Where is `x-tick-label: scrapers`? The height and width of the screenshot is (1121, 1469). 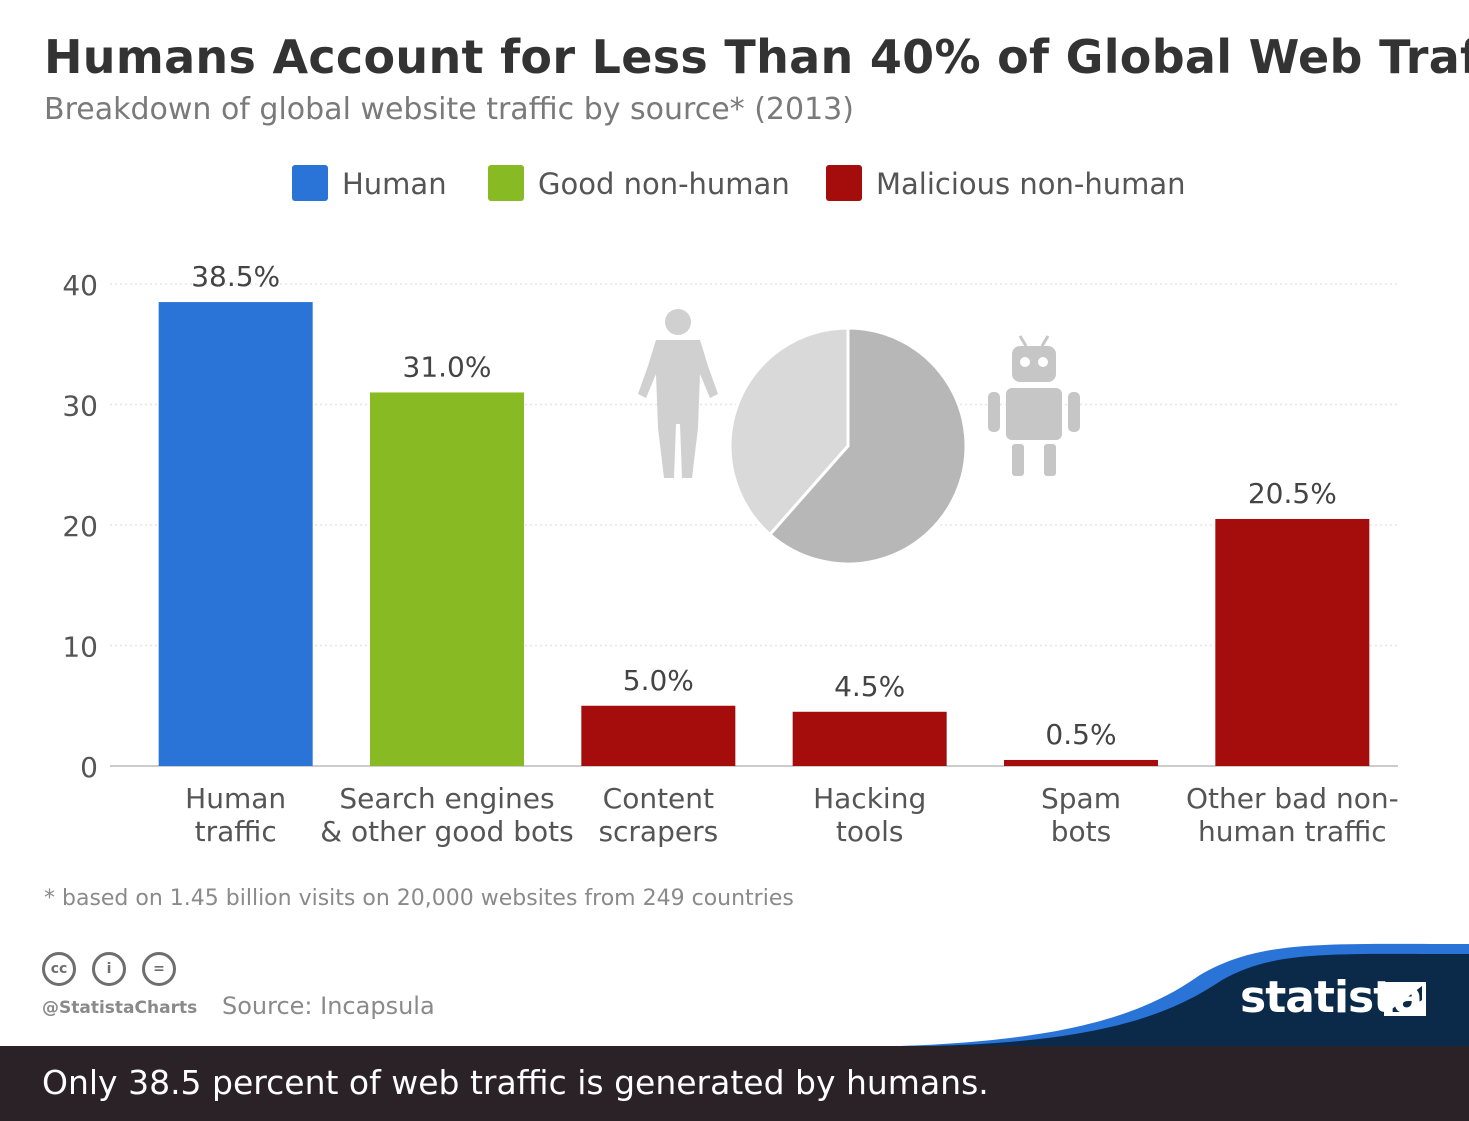 x-tick-label: scrapers is located at coordinates (658, 831).